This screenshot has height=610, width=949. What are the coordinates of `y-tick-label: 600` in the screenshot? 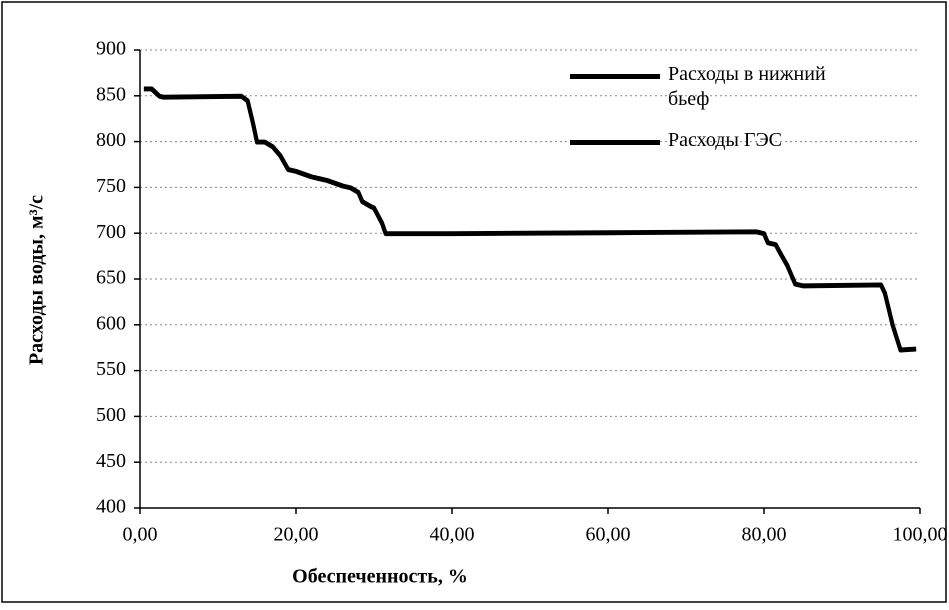 It's located at (111, 323).